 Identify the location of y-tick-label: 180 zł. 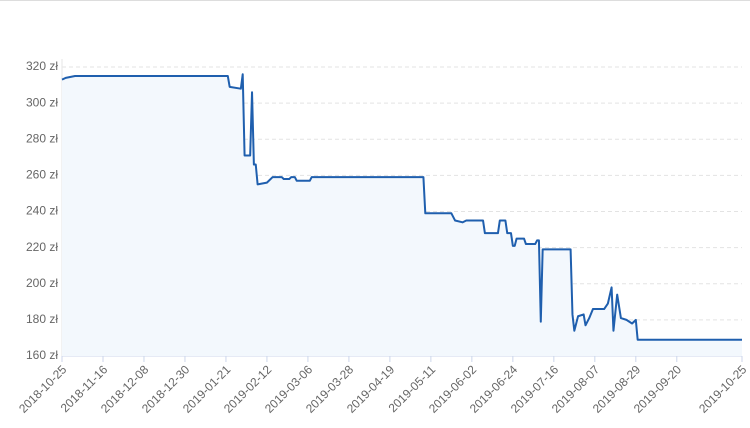
(42, 319).